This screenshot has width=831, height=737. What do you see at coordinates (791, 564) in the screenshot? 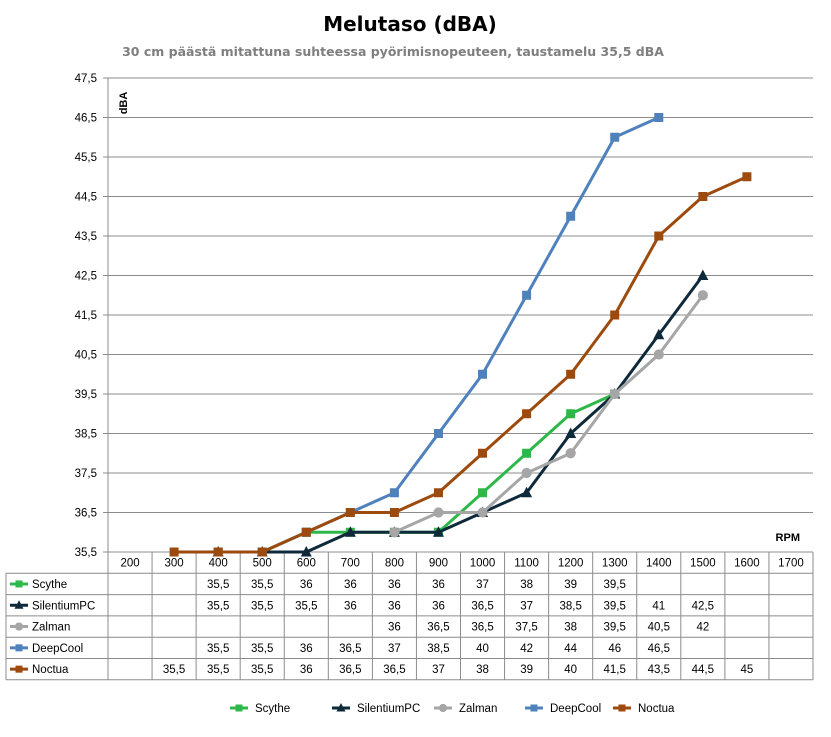
I see `x-tick-label: 1700` at bounding box center [791, 564].